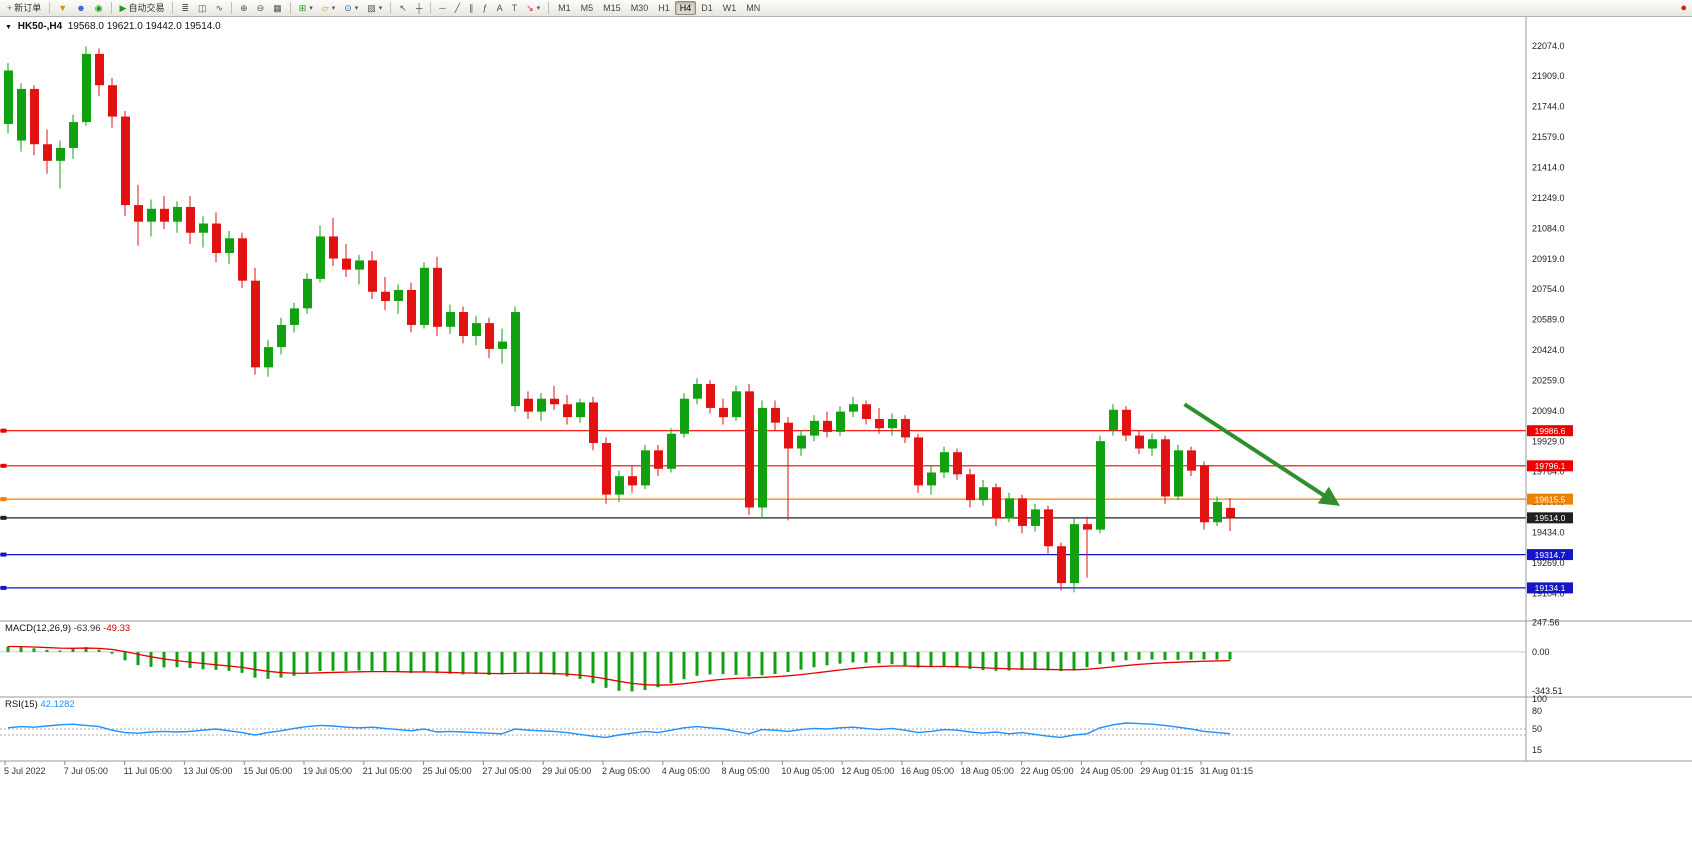  I want to click on svg-text: 25 Jul 05:00, so click(447, 771).